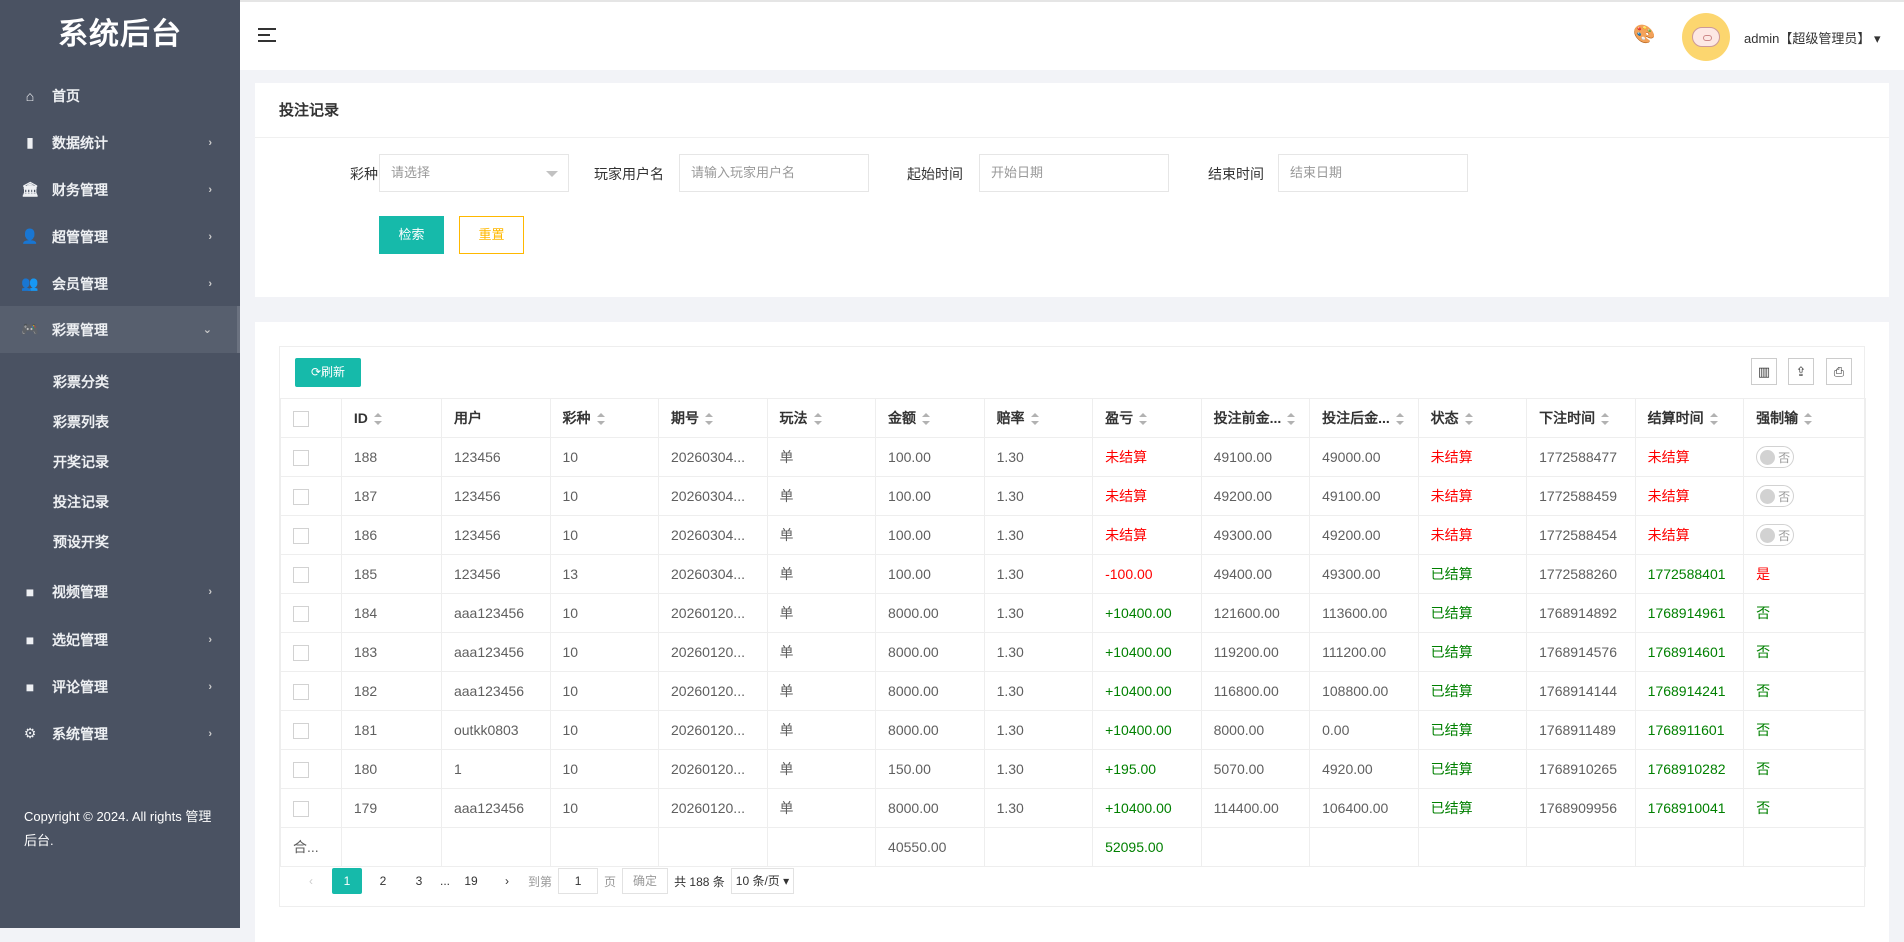  What do you see at coordinates (1444, 418) in the screenshot?
I see `column-label: 状态` at bounding box center [1444, 418].